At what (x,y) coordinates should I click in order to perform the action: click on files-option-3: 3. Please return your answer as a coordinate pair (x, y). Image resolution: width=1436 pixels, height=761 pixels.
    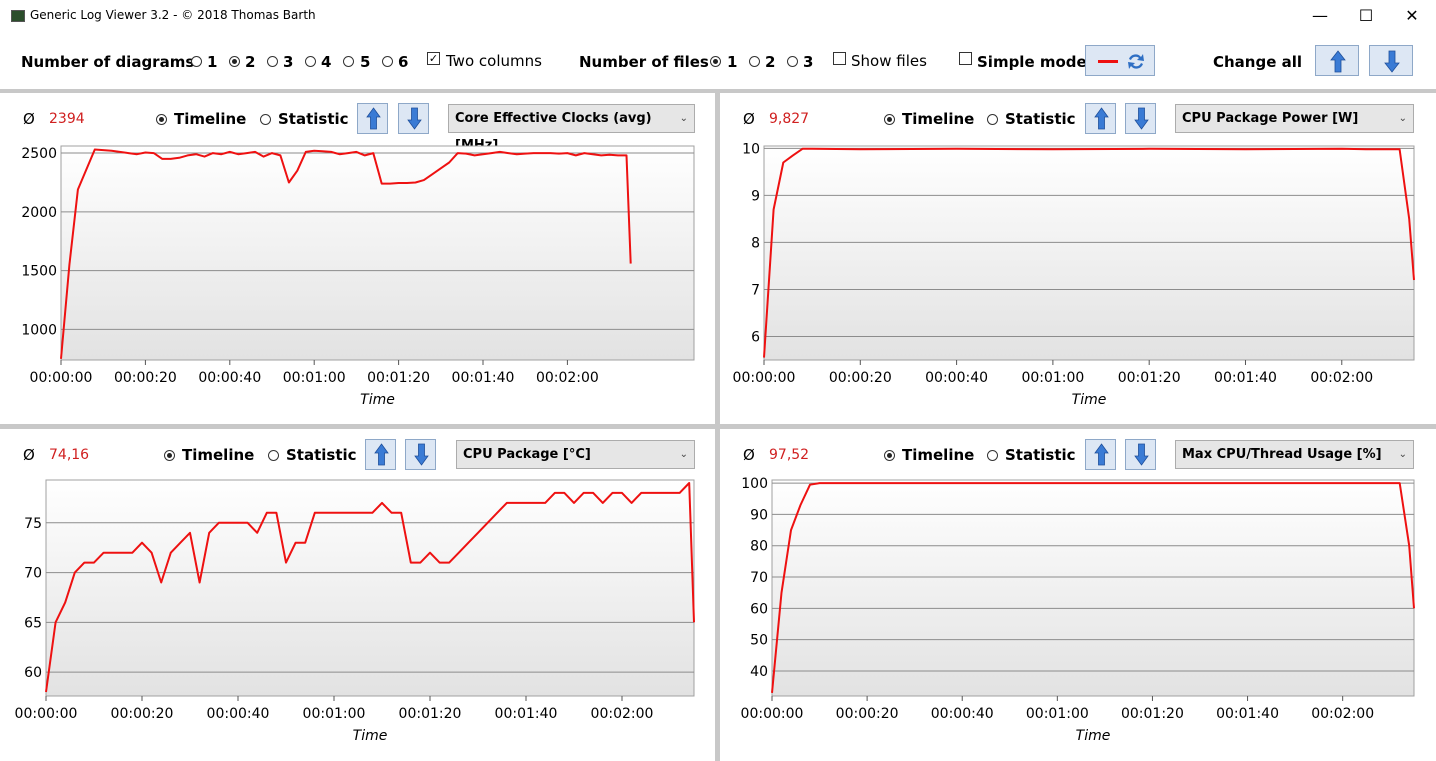
    Looking at the image, I should click on (808, 62).